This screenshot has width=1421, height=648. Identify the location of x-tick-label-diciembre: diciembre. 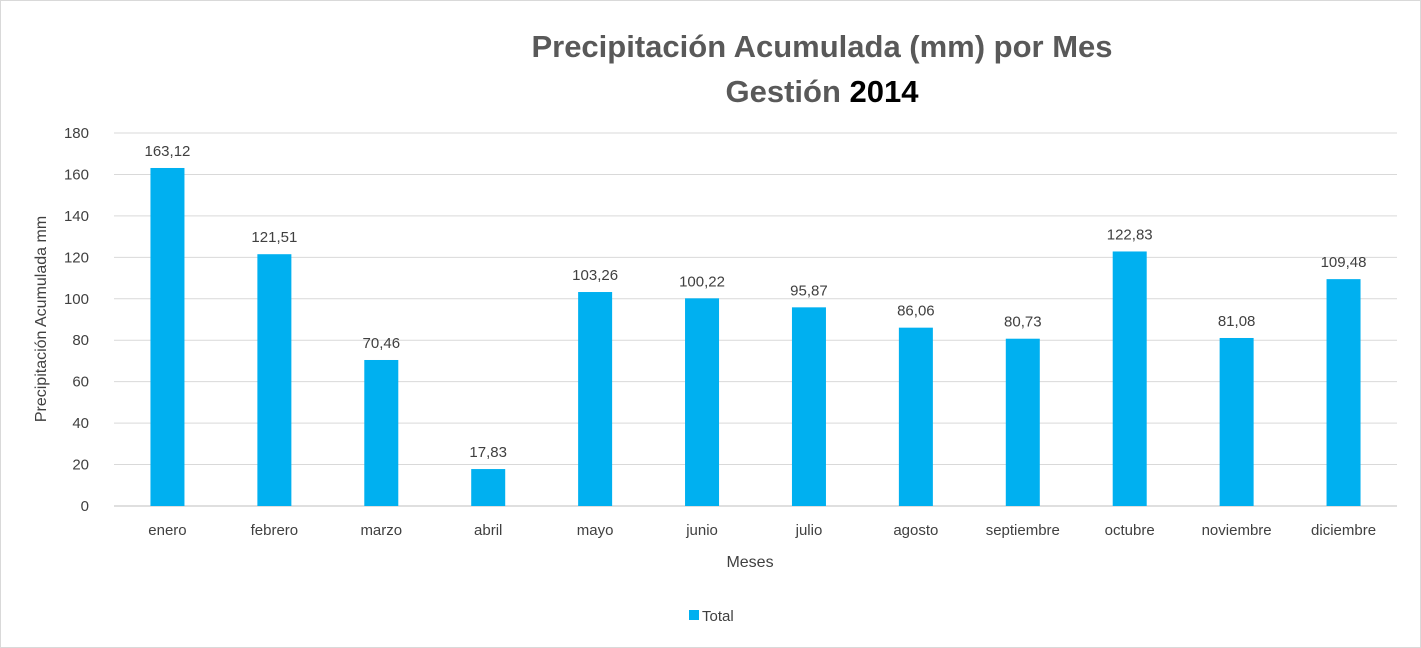
(1343, 530).